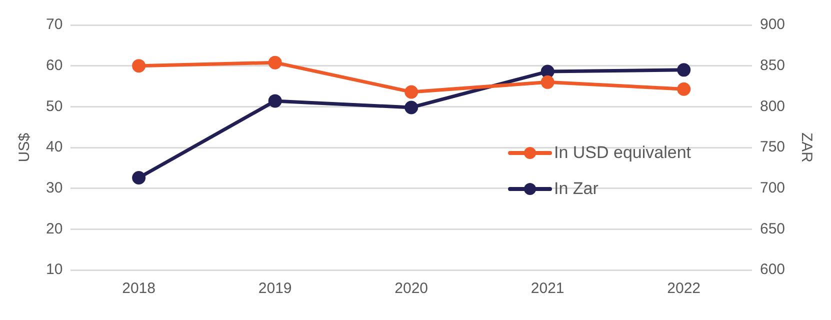  I want to click on y-tick-label: 10, so click(54, 269).